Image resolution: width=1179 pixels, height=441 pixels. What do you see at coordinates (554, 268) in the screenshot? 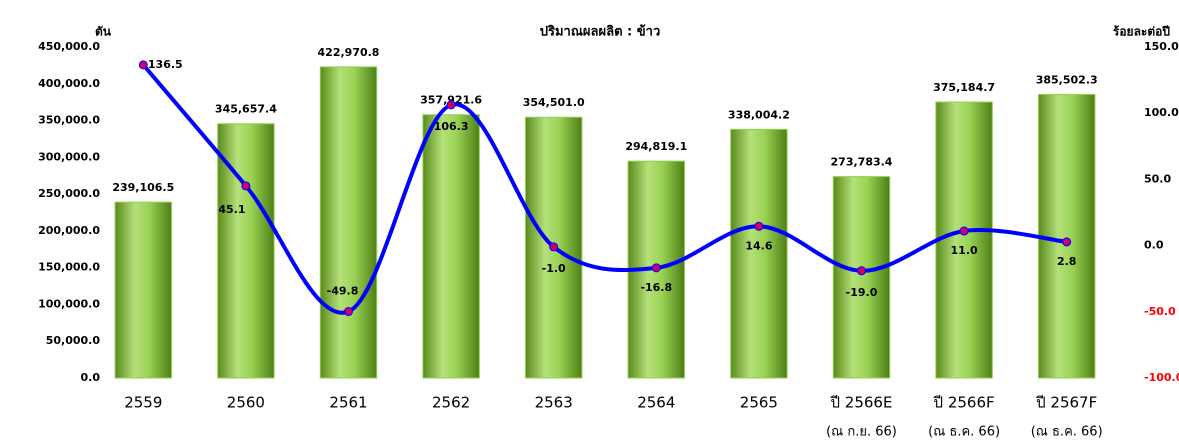
I see `line-value-label: -1.0` at bounding box center [554, 268].